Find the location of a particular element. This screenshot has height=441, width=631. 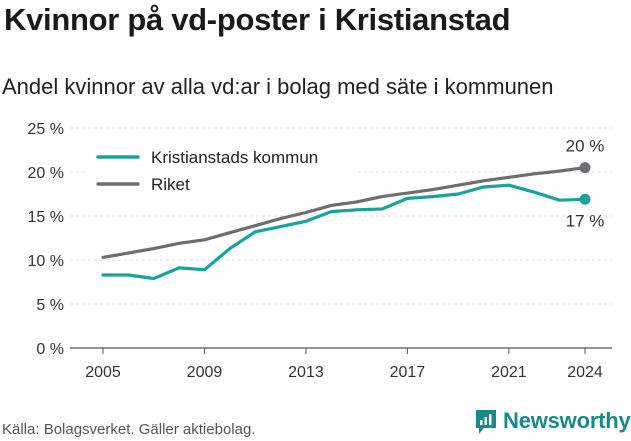

x-tick-label: 2013 is located at coordinates (306, 372).